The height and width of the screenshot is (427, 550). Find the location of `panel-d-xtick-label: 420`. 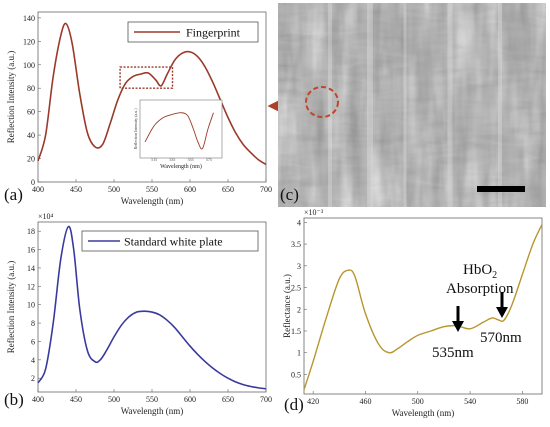

panel-d-xtick-label: 420 is located at coordinates (313, 401).